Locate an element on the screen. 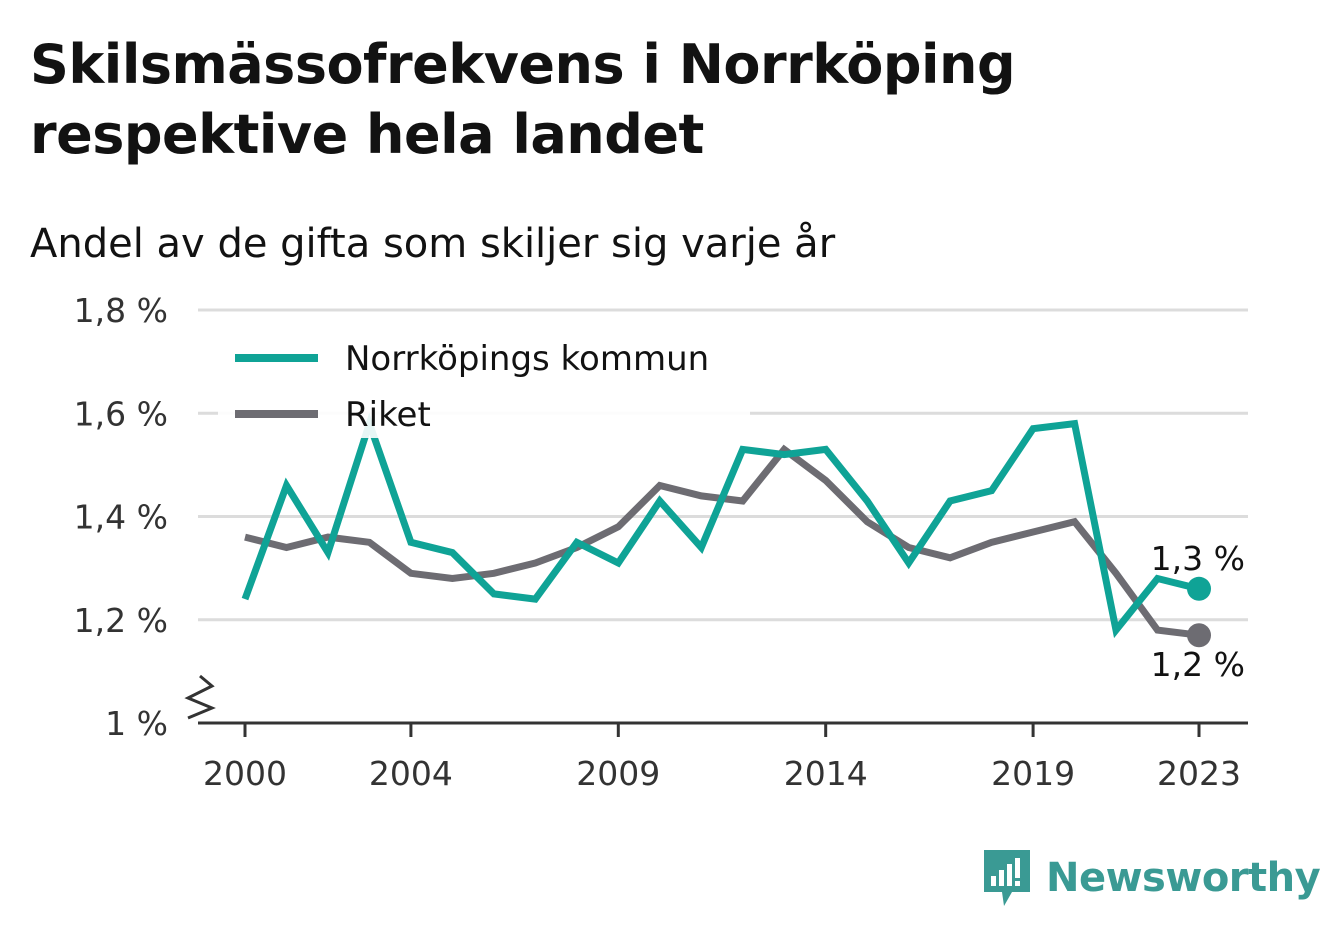 This screenshot has width=1322, height=939. brand-name: Newsworthy is located at coordinates (1183, 878).